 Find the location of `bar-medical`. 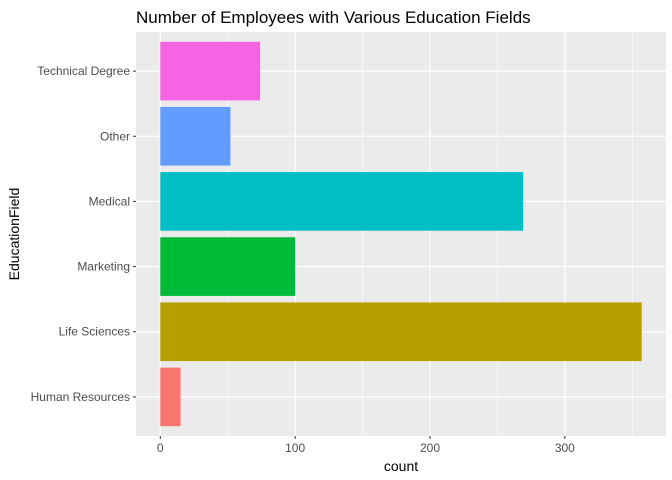

bar-medical is located at coordinates (342, 201).